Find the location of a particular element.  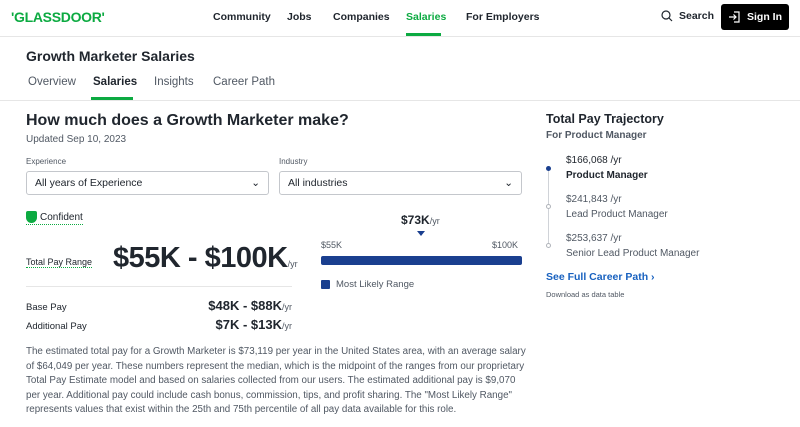

sign-in-icon is located at coordinates (734, 17).